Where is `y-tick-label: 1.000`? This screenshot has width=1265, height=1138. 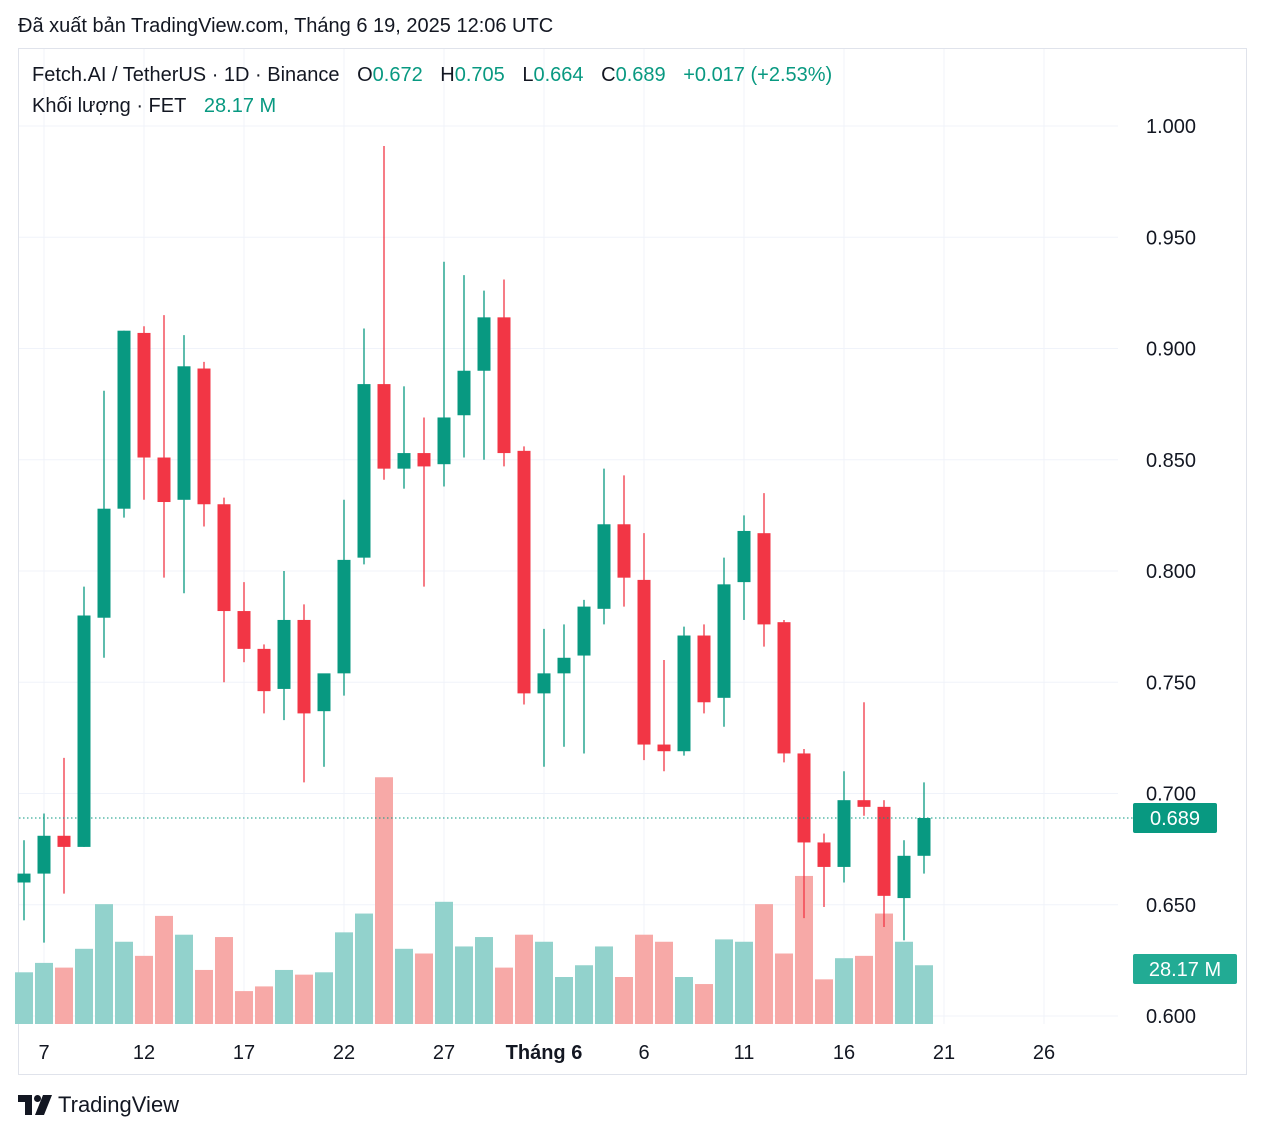
y-tick-label: 1.000 is located at coordinates (1171, 127).